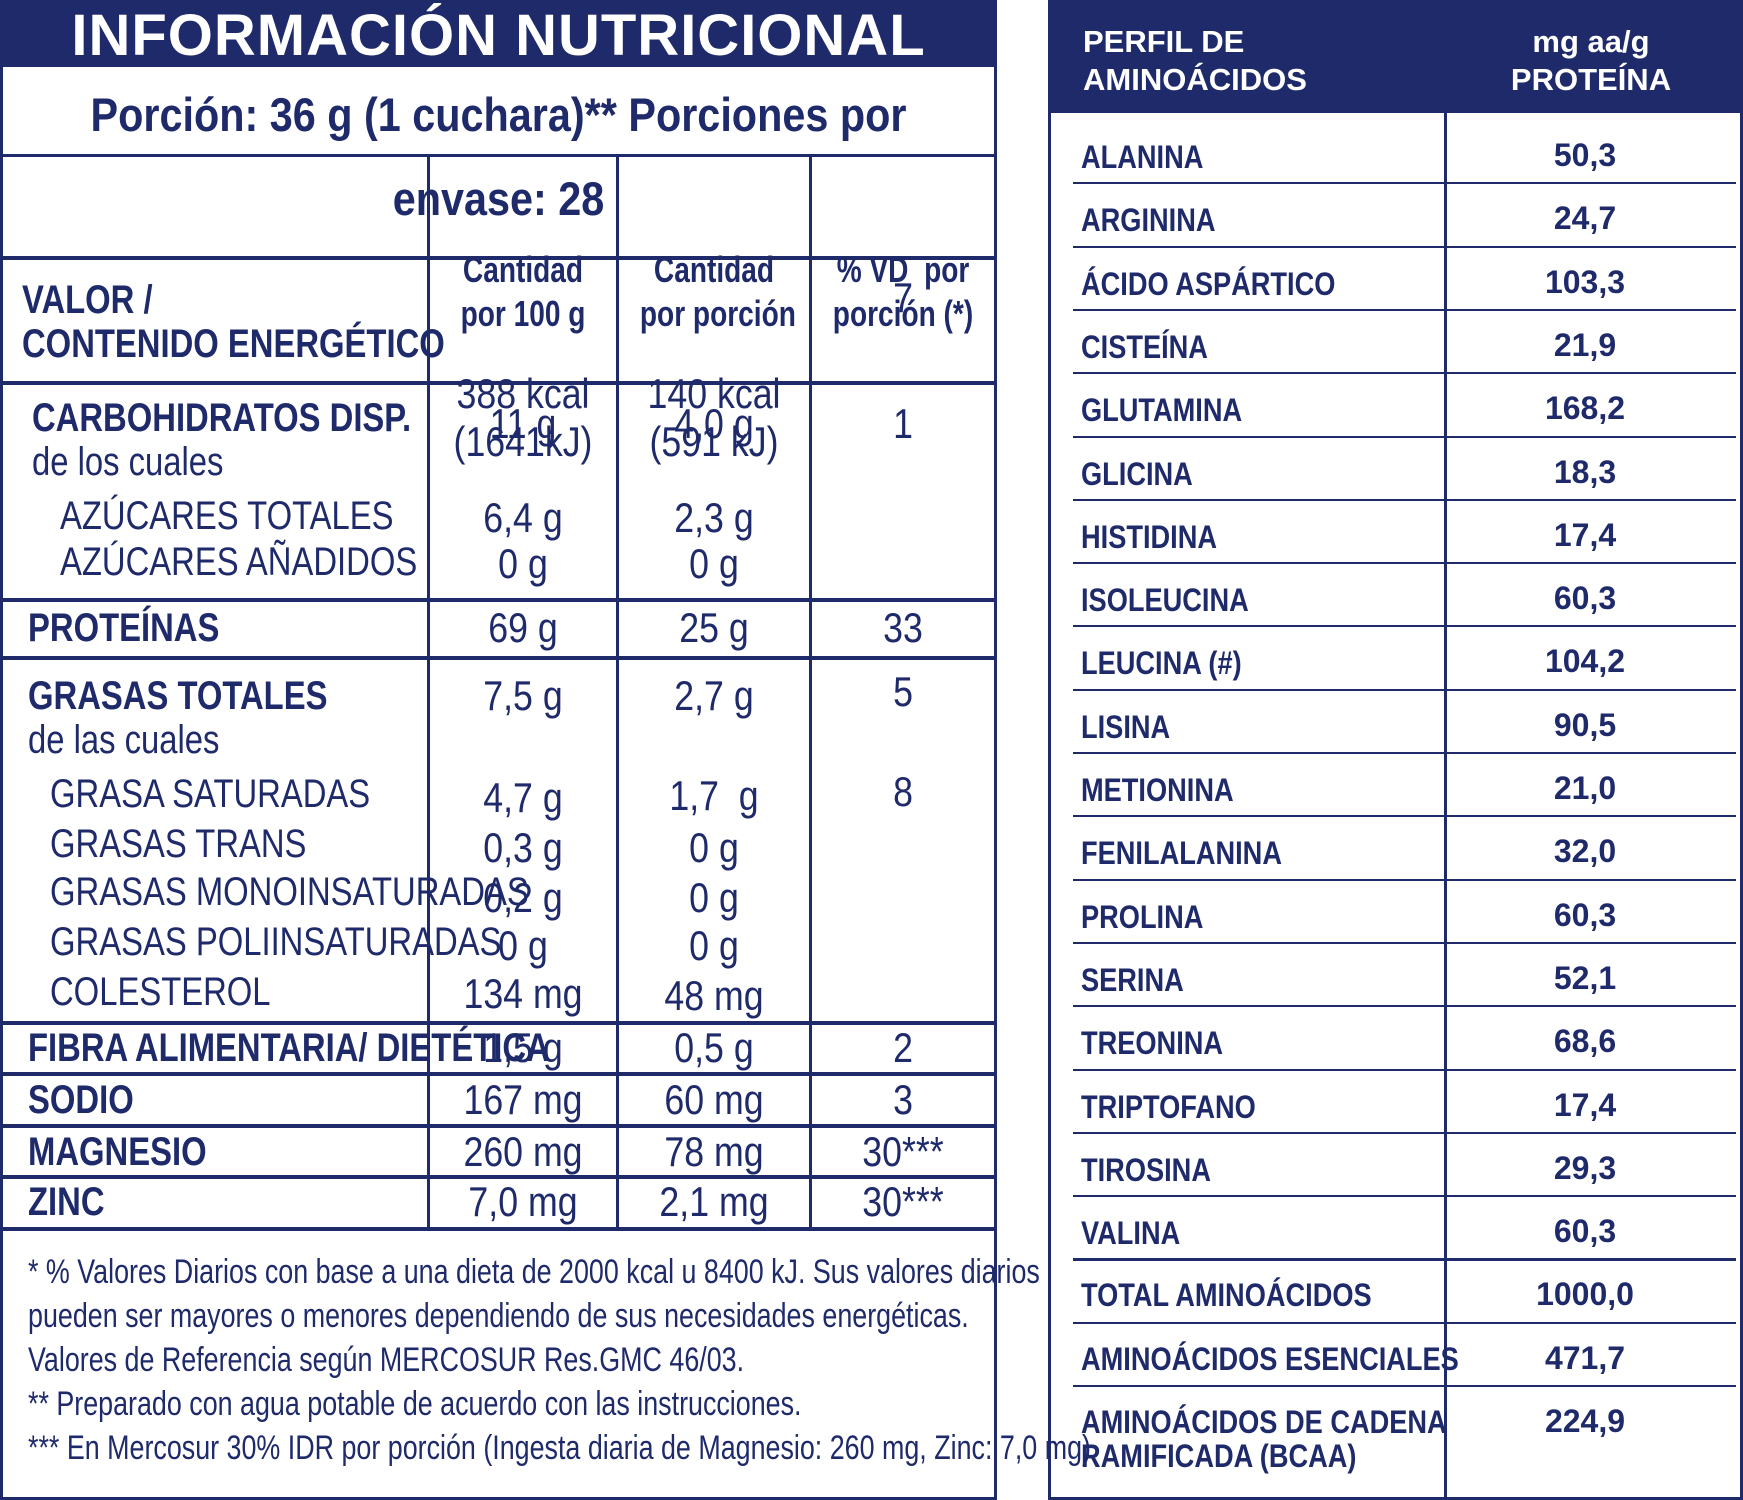 The width and height of the screenshot is (1743, 1500). What do you see at coordinates (289, 1048) in the screenshot?
I see `fiber-label: FIBRA ALIMENTARIA/ DIETÉTICA` at bounding box center [289, 1048].